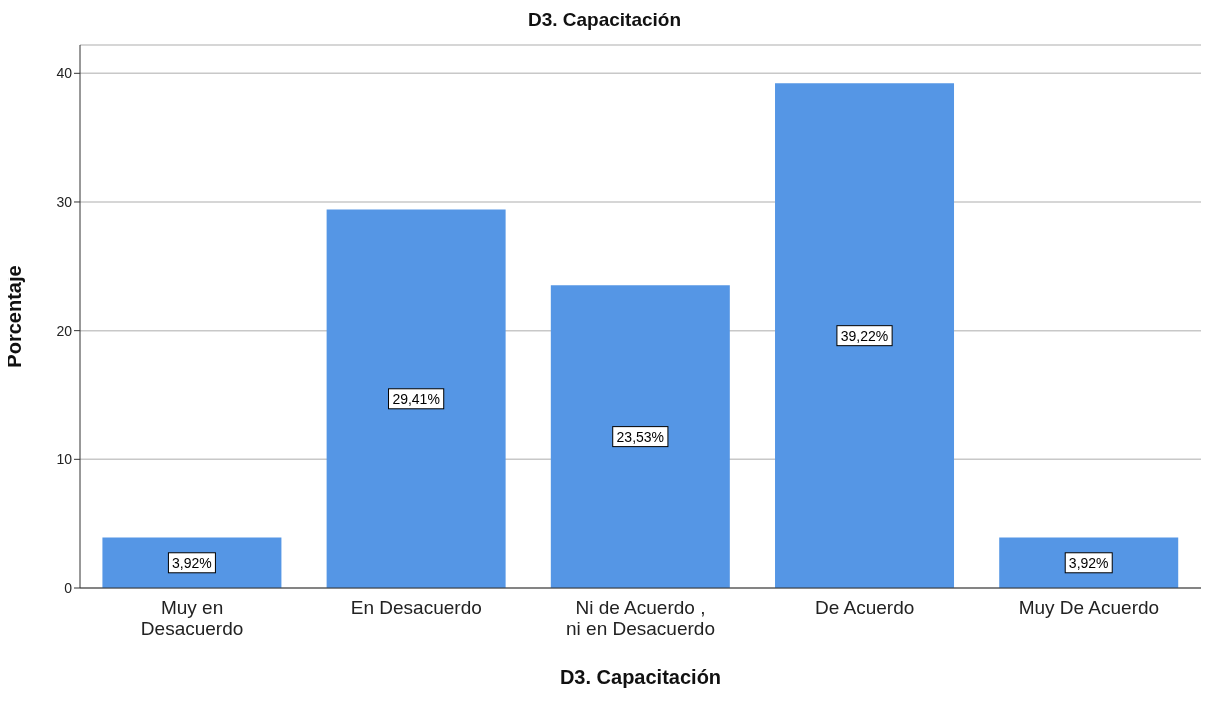 Image resolution: width=1209 pixels, height=707 pixels. I want to click on x-tick-label: Ni de Acuerdo , ni en Desacuerdo, so click(640, 618).